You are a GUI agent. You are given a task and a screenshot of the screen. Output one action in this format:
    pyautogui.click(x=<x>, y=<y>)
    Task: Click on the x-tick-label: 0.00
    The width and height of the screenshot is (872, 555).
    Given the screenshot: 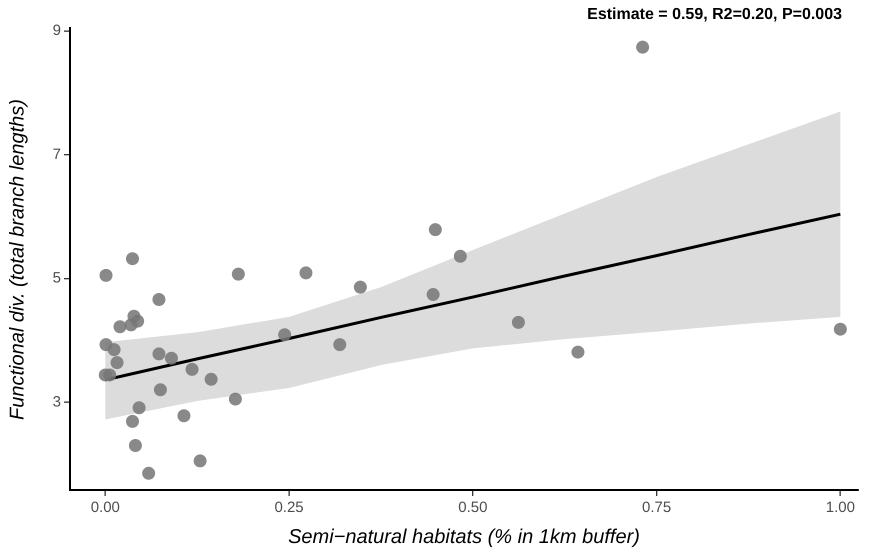 What is the action you would take?
    pyautogui.click(x=105, y=507)
    